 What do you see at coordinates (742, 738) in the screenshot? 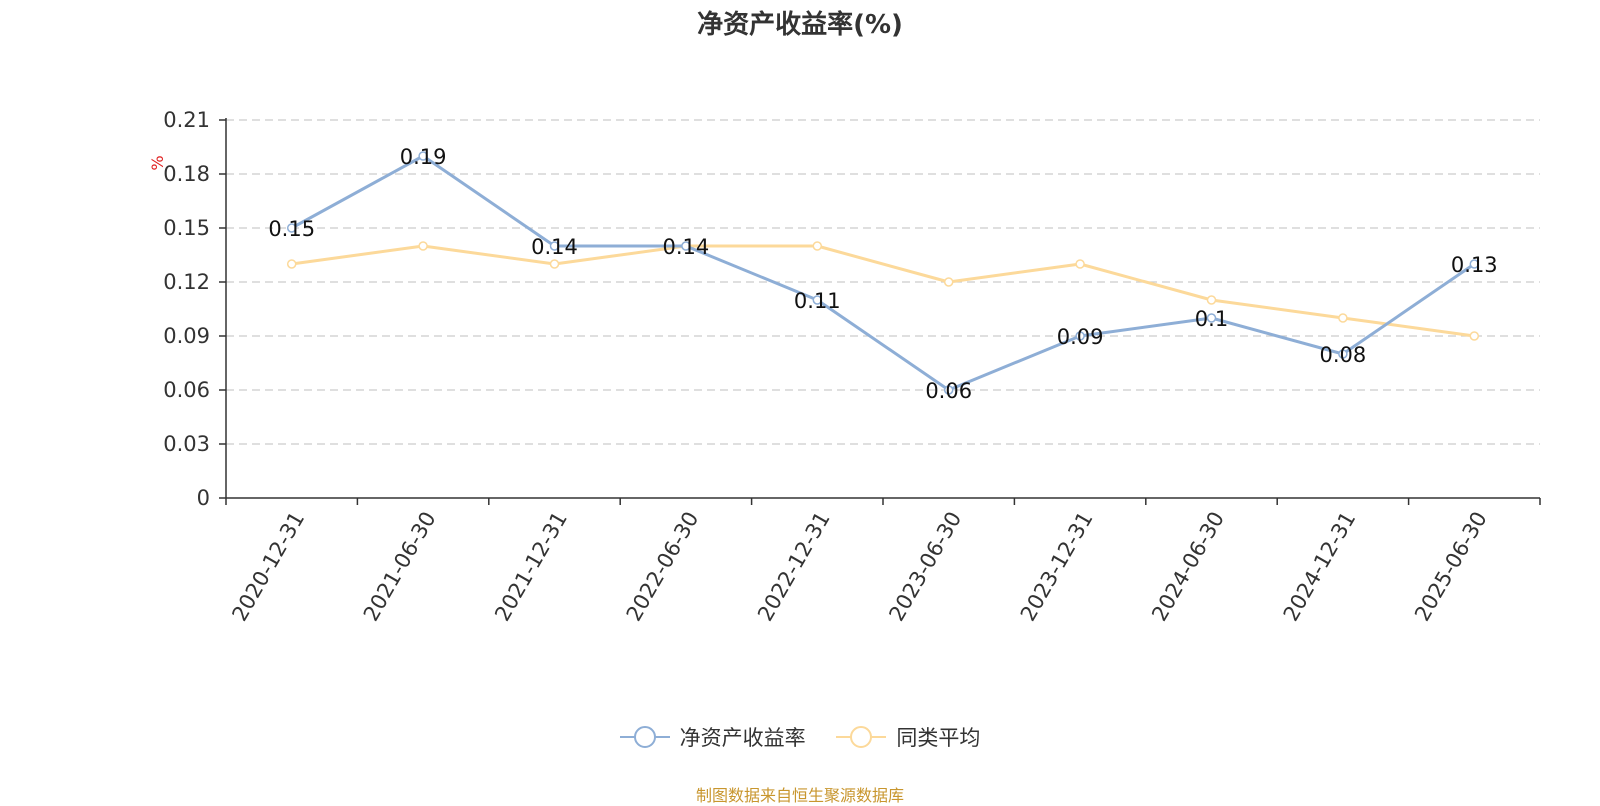
I see `legend-label: 净资产收益率` at bounding box center [742, 738].